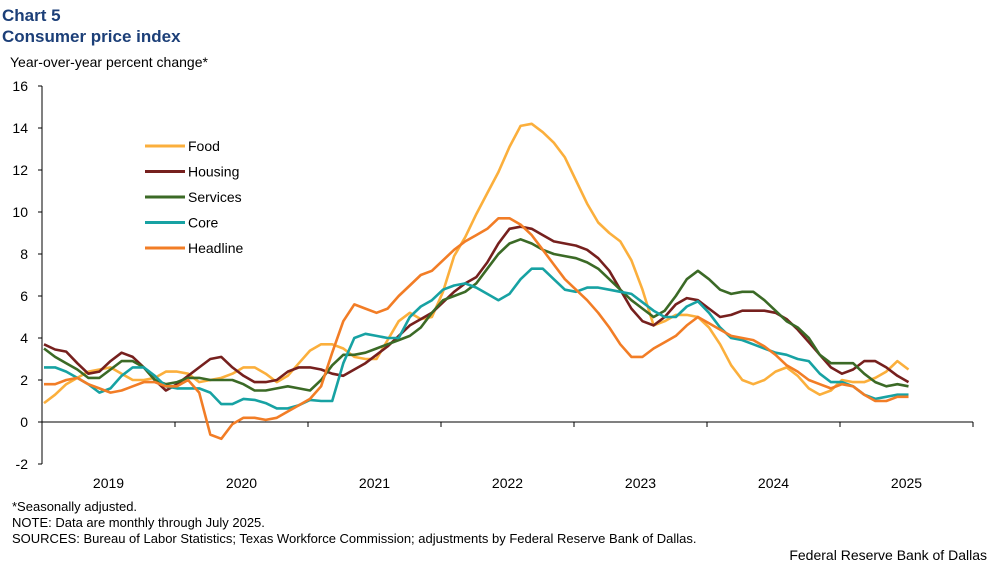  I want to click on legend-label: Food, so click(204, 146).